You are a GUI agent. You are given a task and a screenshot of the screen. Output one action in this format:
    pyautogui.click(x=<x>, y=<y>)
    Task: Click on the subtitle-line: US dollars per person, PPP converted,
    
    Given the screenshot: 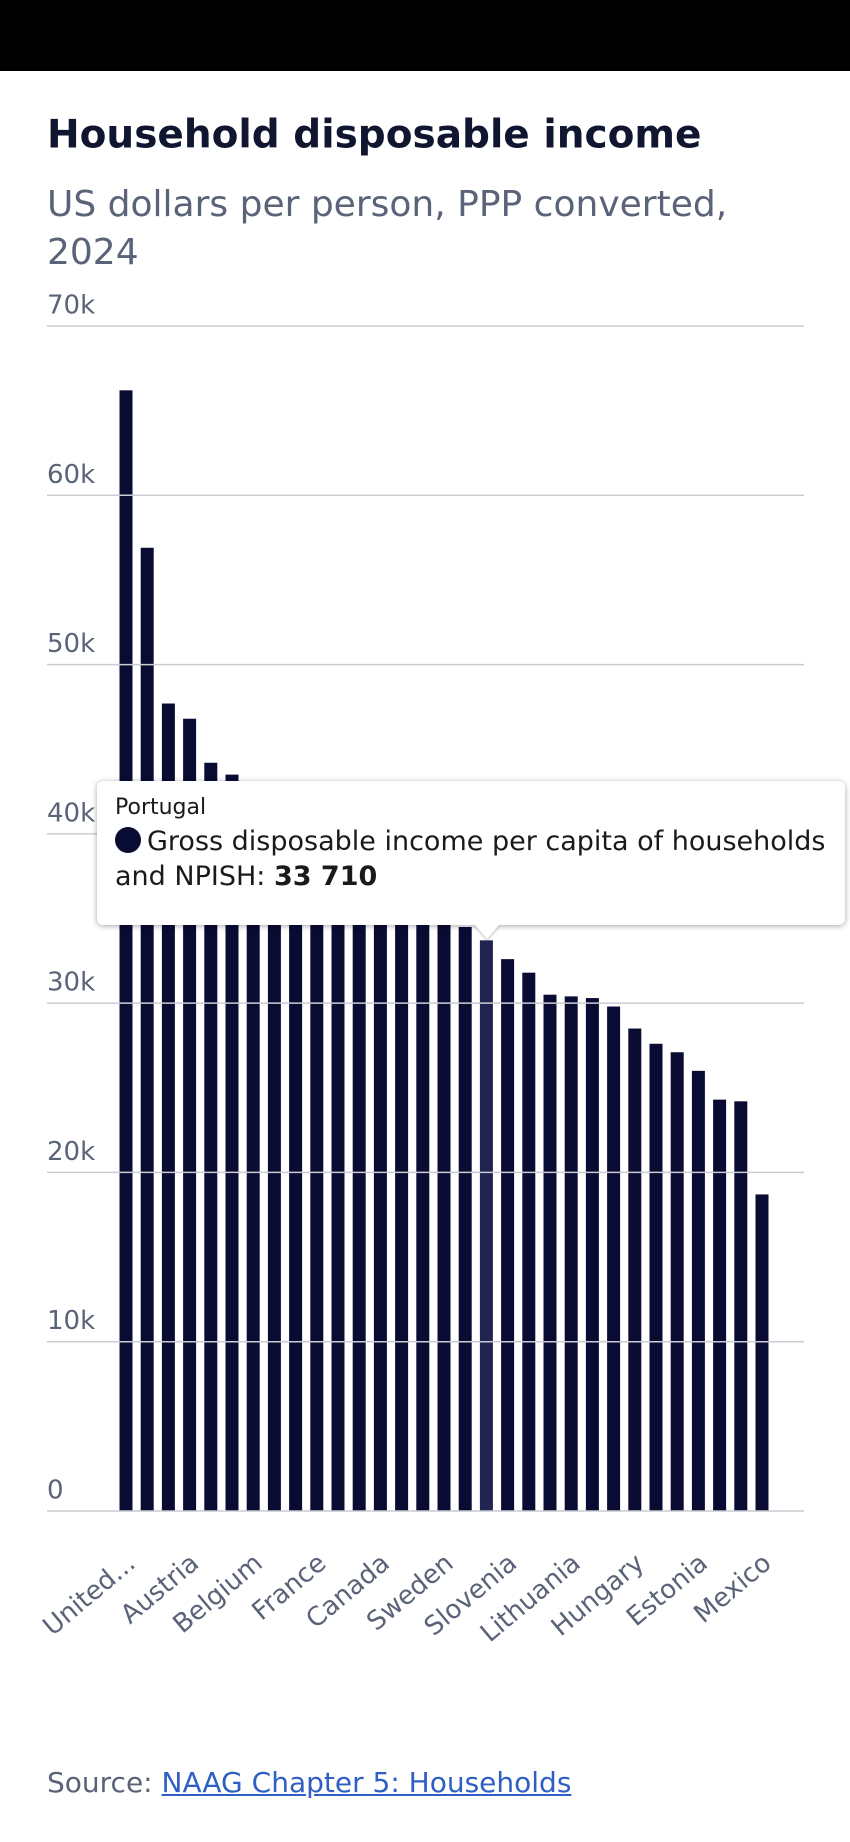 What is the action you would take?
    pyautogui.click(x=387, y=204)
    